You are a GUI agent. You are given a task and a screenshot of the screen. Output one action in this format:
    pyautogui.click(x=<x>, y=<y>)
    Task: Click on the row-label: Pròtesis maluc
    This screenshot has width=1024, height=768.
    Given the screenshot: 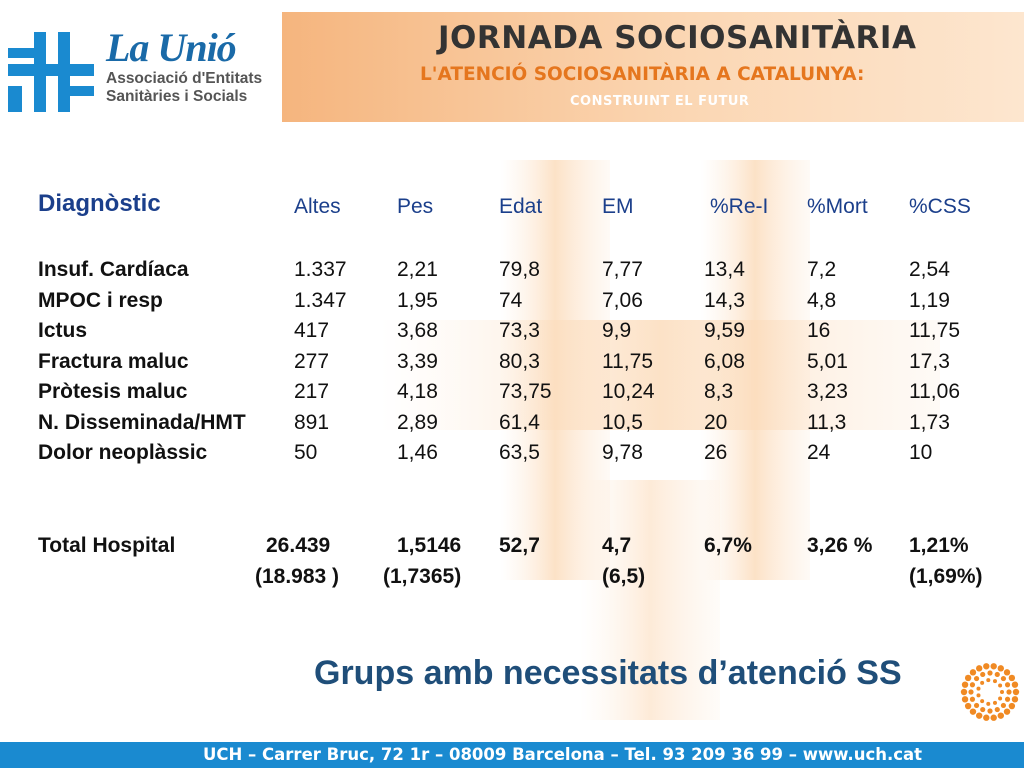 What is the action you would take?
    pyautogui.click(x=113, y=391)
    